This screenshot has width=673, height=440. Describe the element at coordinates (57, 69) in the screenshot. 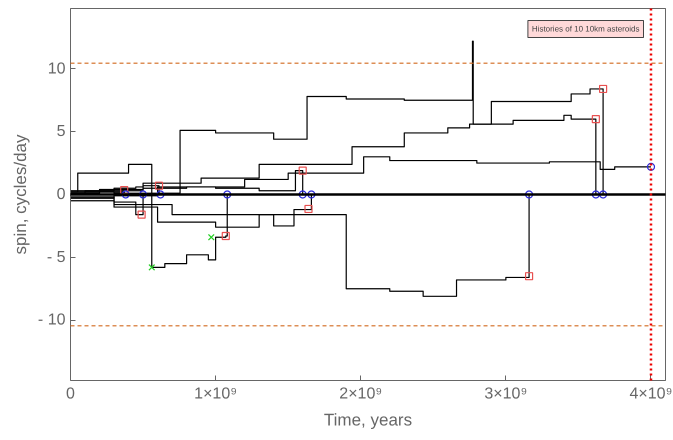

I see `y-tick-label: 10` at that location.